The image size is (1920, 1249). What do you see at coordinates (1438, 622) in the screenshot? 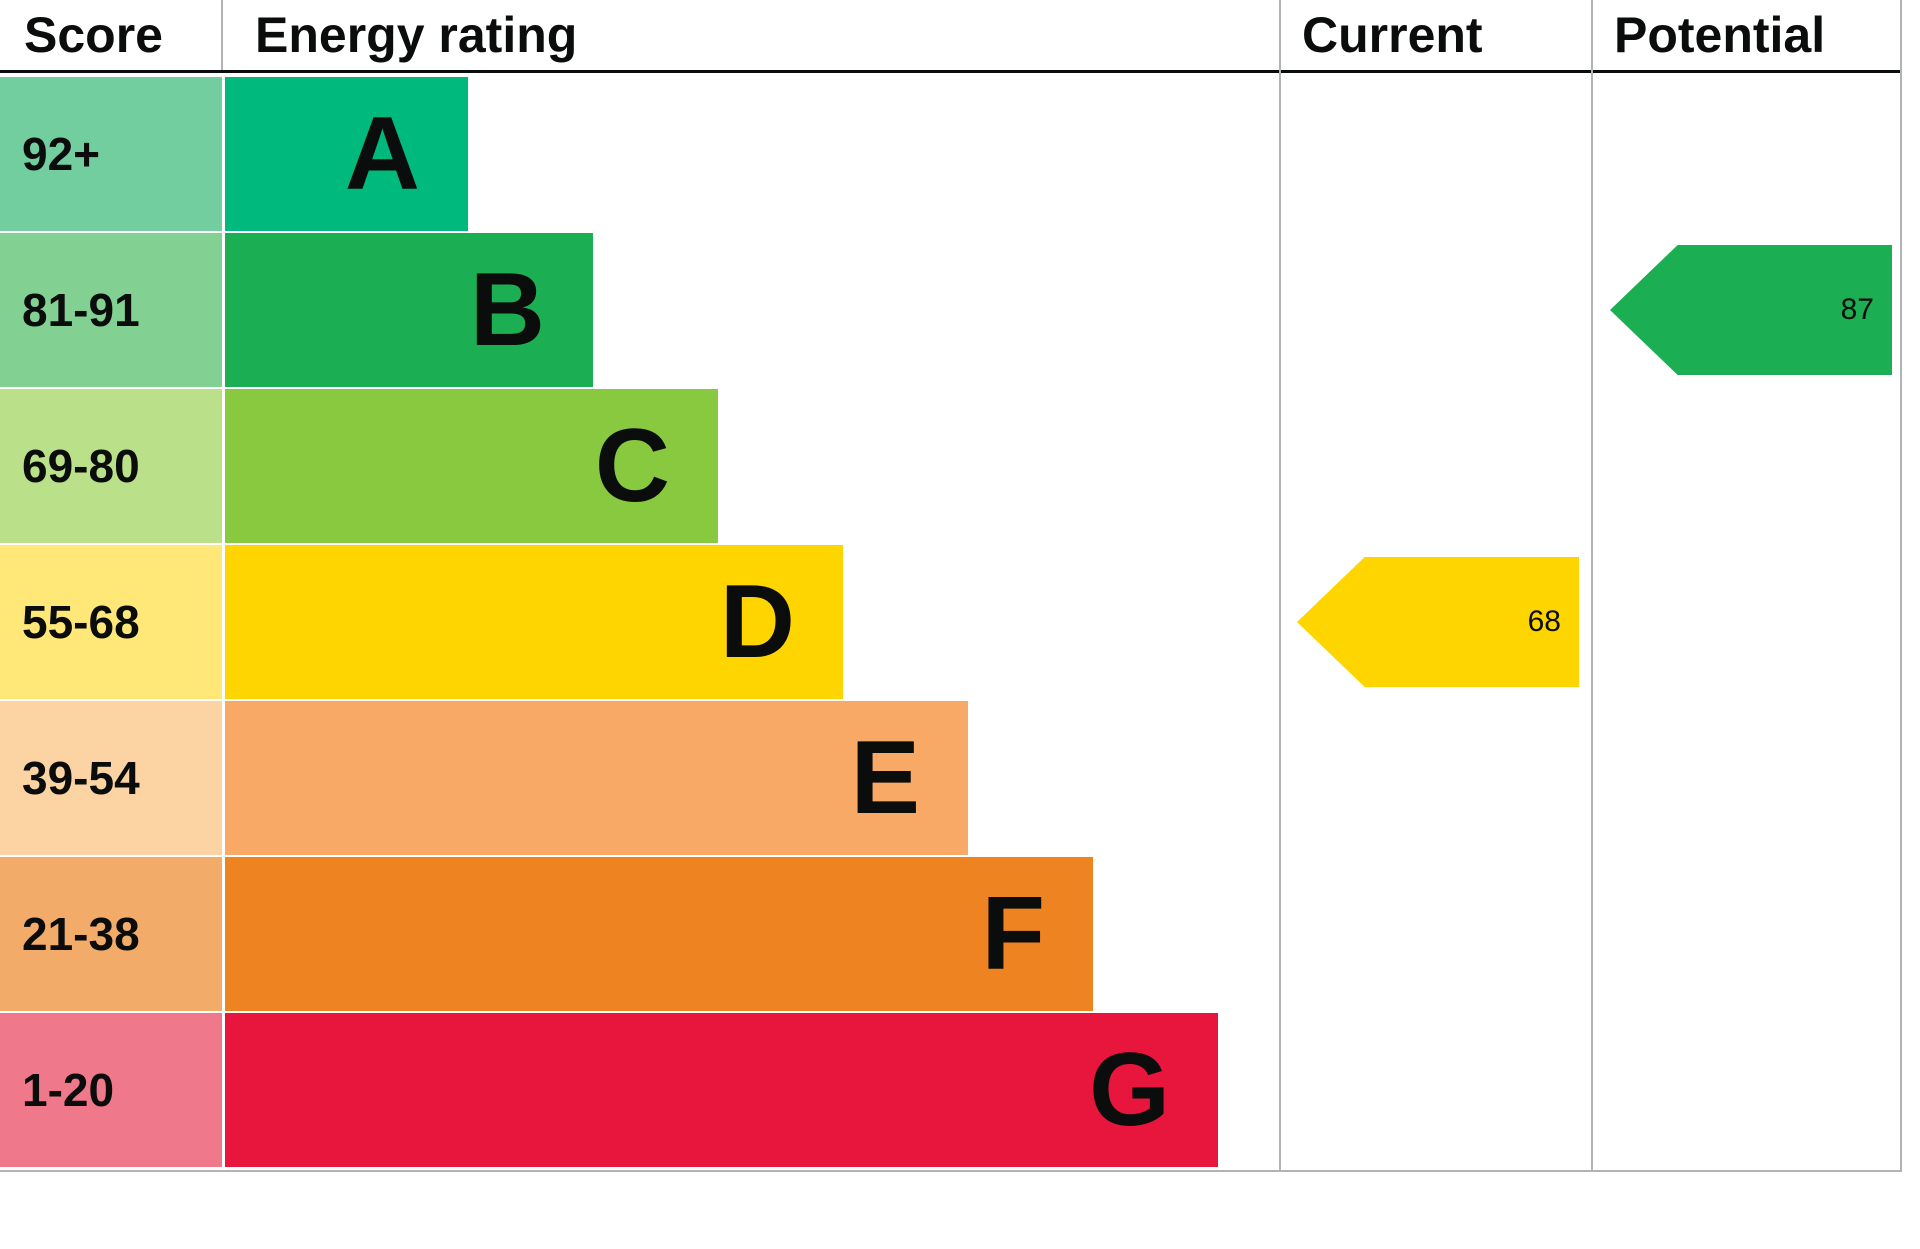
I see `current-rating-arrow: 68` at bounding box center [1438, 622].